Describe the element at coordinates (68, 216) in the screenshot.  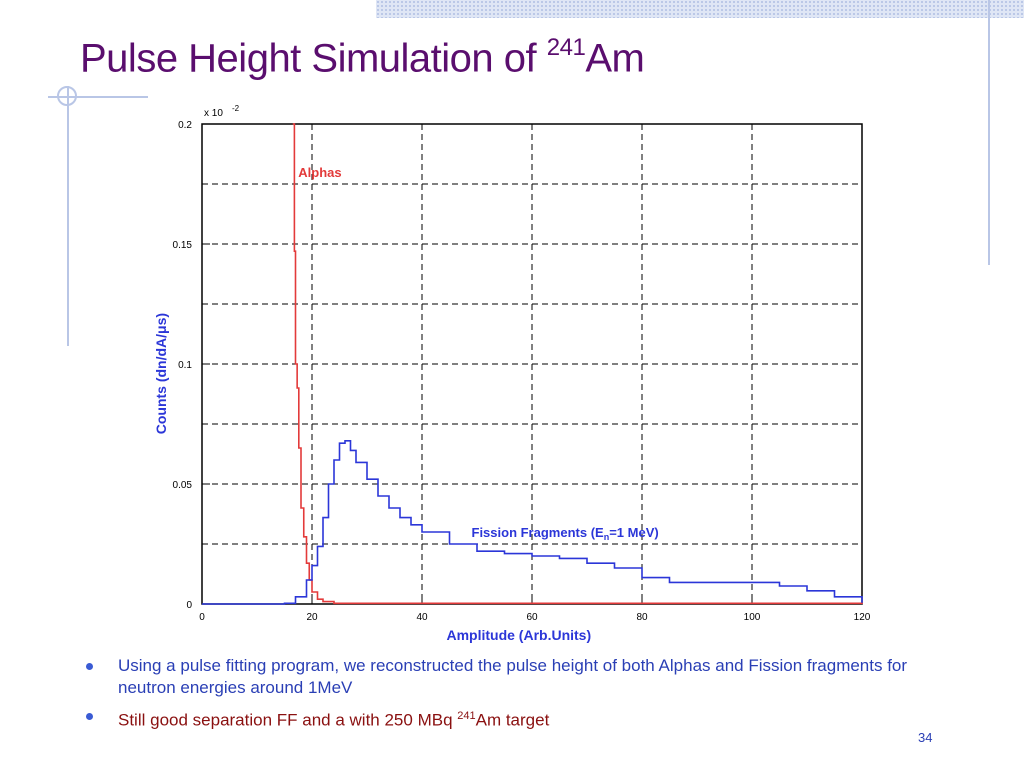
I see `decorative-line-left` at that location.